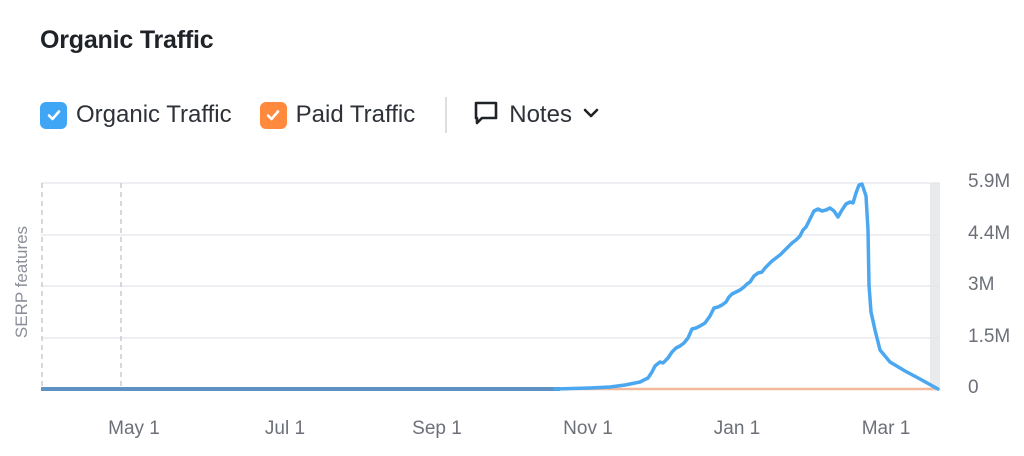 Image resolution: width=1024 pixels, height=456 pixels. What do you see at coordinates (154, 114) in the screenshot?
I see `legend-label: Organic Traffic` at bounding box center [154, 114].